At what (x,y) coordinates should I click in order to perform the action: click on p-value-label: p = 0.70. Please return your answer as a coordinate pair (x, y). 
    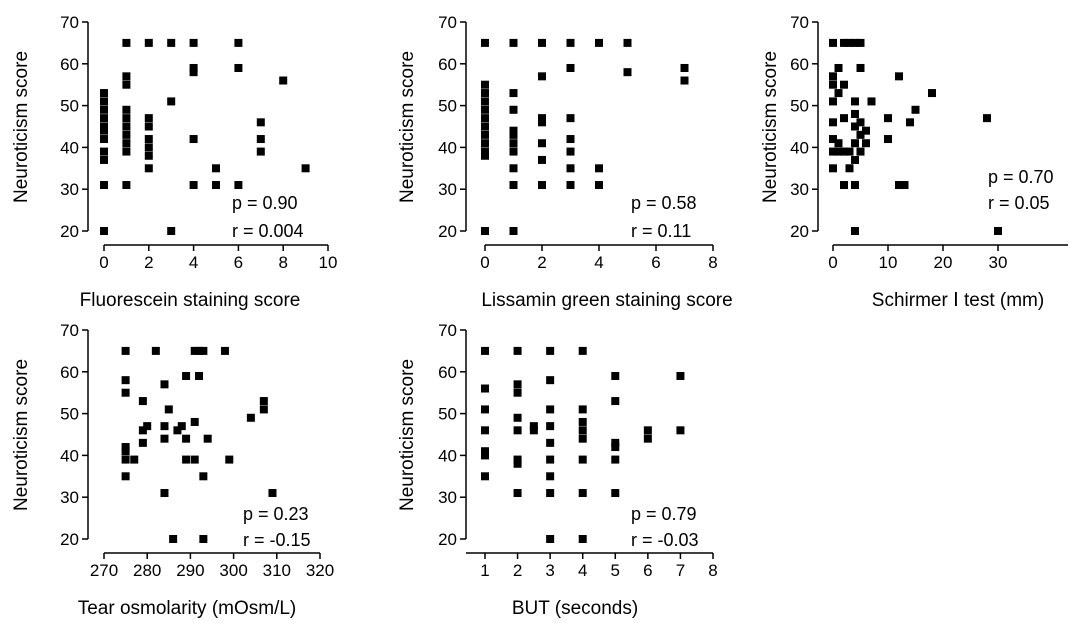
    Looking at the image, I should click on (1021, 177).